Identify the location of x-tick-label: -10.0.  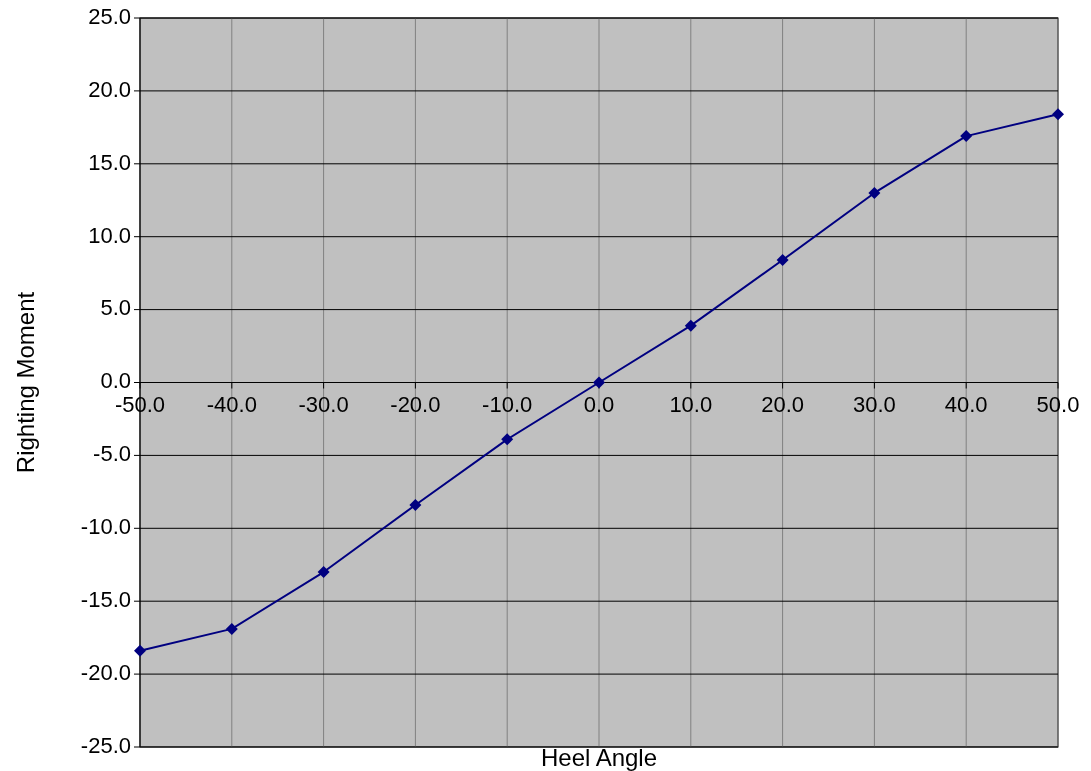
(507, 404).